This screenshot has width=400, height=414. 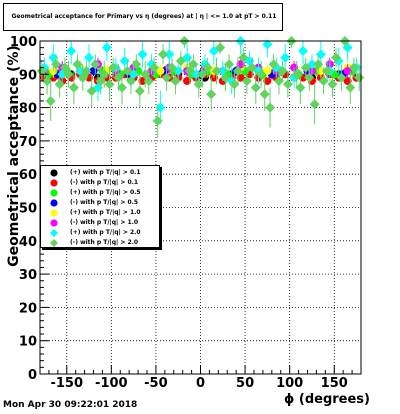 What do you see at coordinates (66, 383) in the screenshot?
I see `x-tick-label: -150` at bounding box center [66, 383].